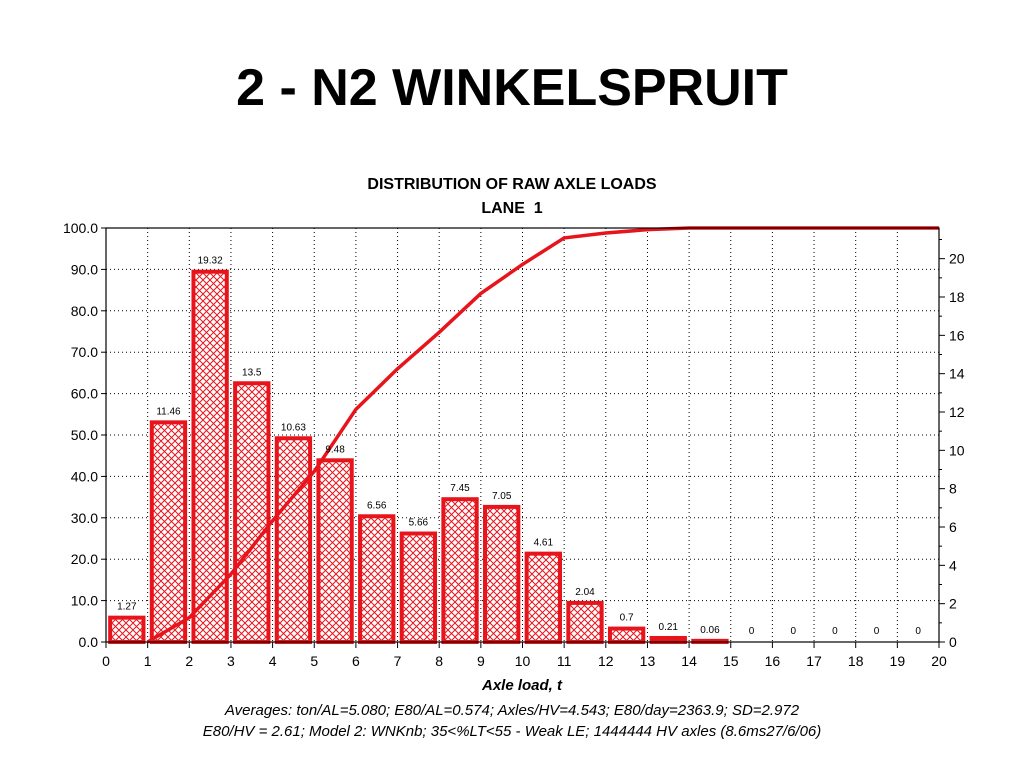 The height and width of the screenshot is (768, 1024). Describe the element at coordinates (606, 661) in the screenshot. I see `x-tick-label: 12` at that location.